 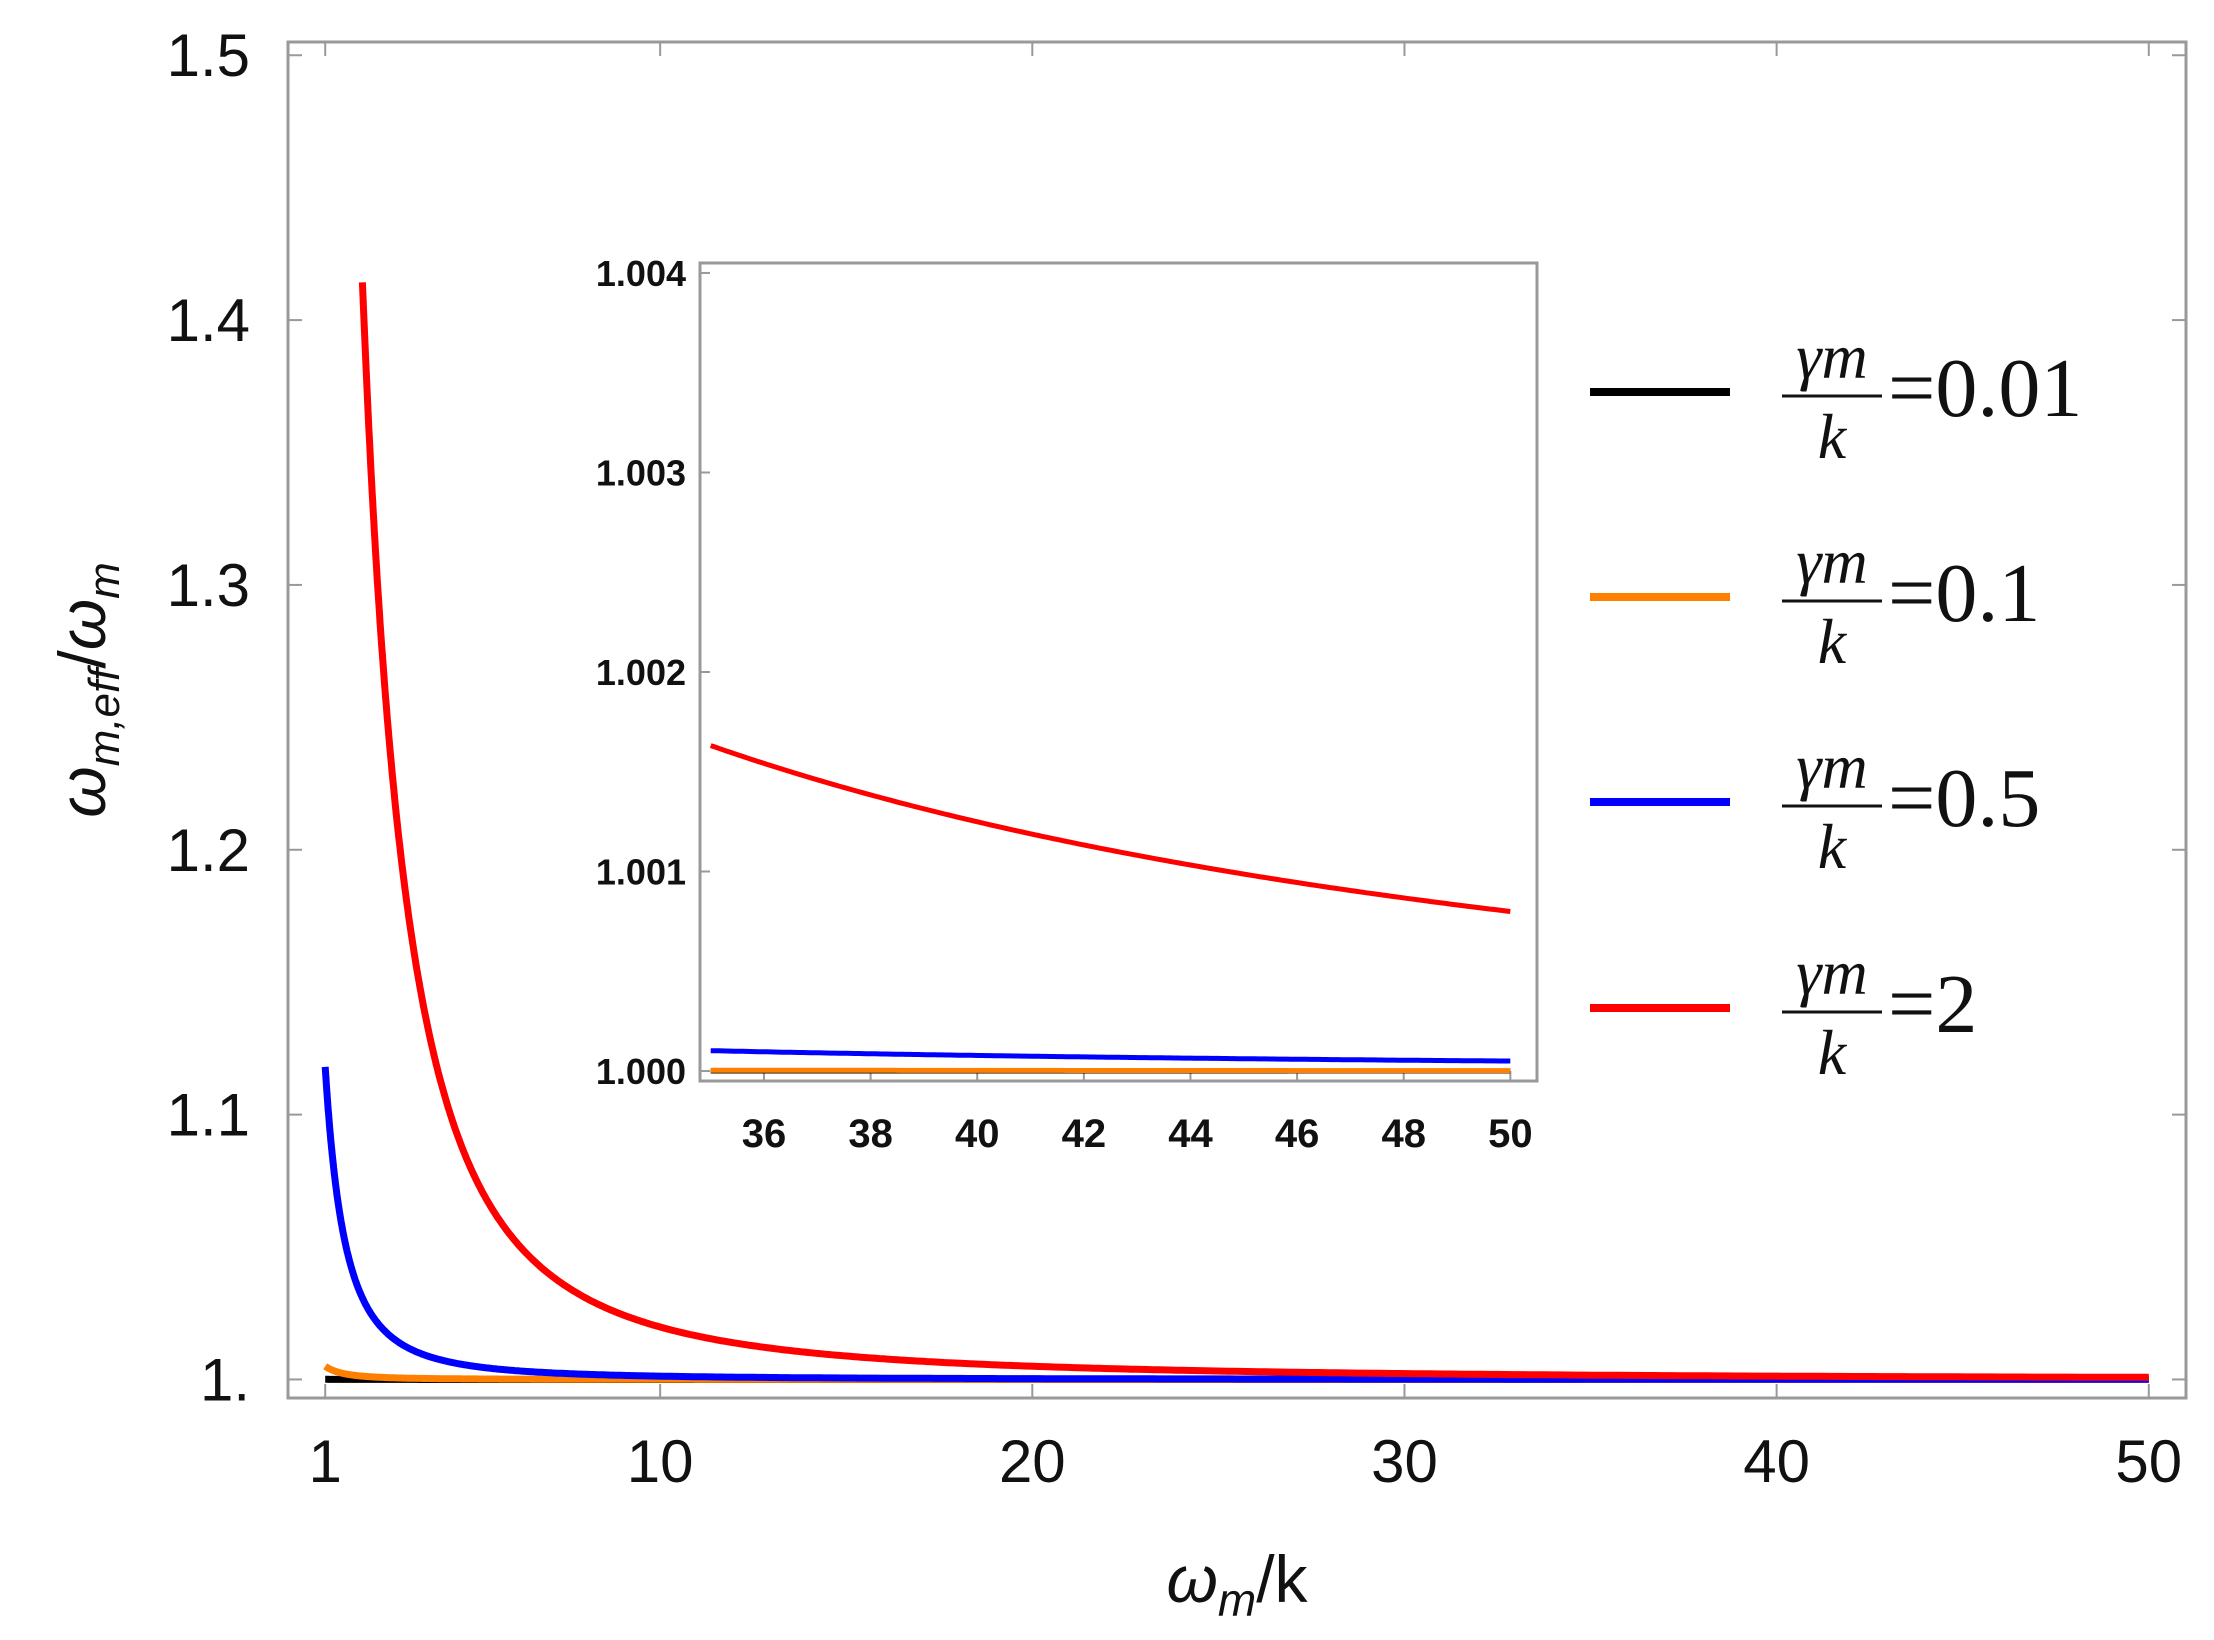 What do you see at coordinates (104, 715) in the screenshot?
I see `y-axis-label-sub: m,eff` at bounding box center [104, 715].